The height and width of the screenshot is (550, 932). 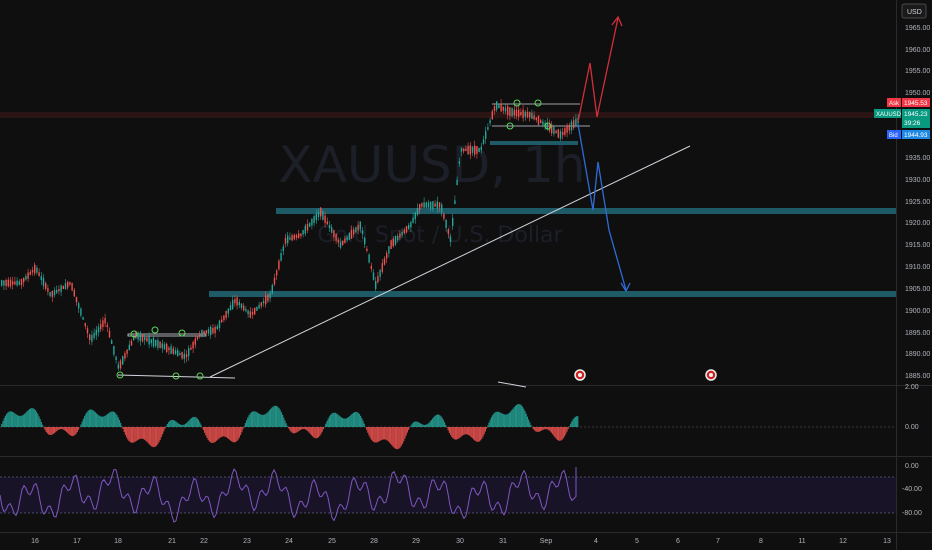 I want to click on price-tick: 1935.00, so click(x=917, y=158).